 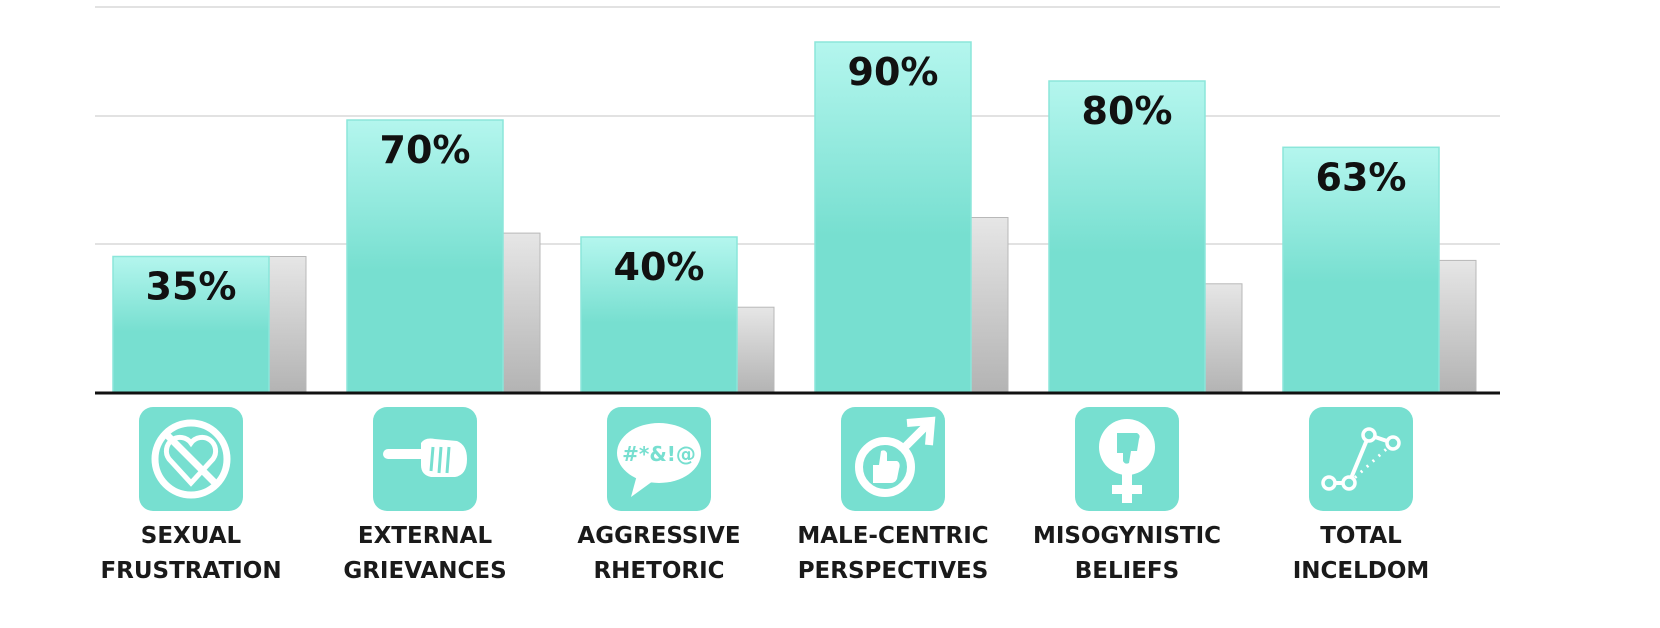 I want to click on value-label: 80%, so click(x=1127, y=111).